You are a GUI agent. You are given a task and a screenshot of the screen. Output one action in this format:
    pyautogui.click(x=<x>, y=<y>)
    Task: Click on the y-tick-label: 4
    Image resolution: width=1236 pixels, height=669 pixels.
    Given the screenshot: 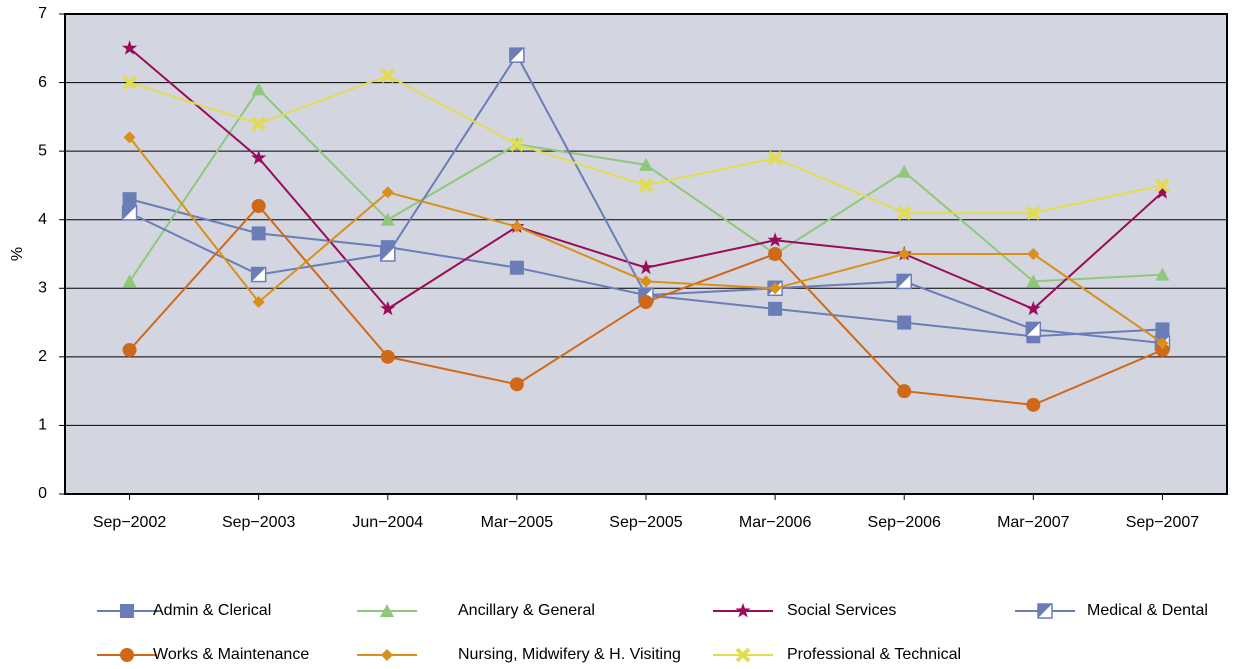 What is the action you would take?
    pyautogui.click(x=42, y=219)
    